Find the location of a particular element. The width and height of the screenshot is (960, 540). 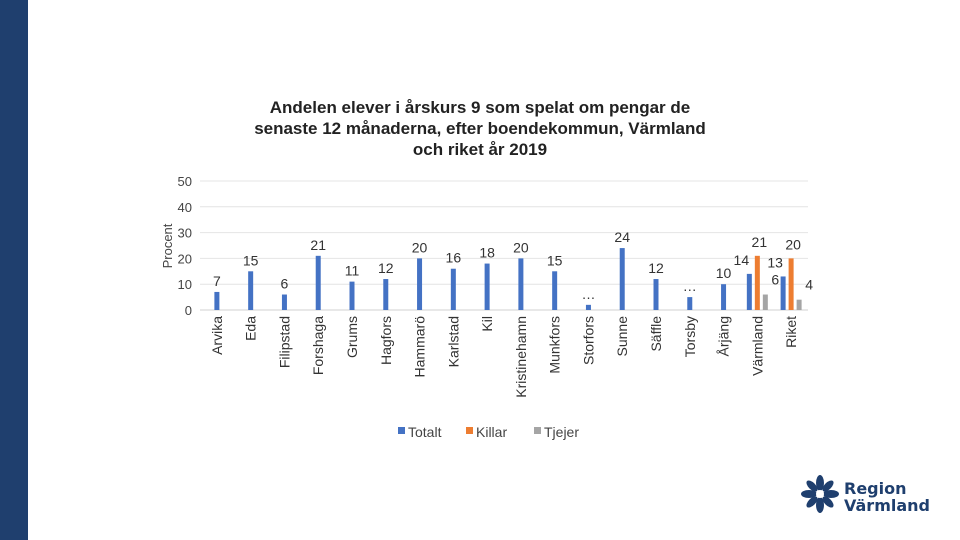

x-tick-label: Kil is located at coordinates (487, 324).